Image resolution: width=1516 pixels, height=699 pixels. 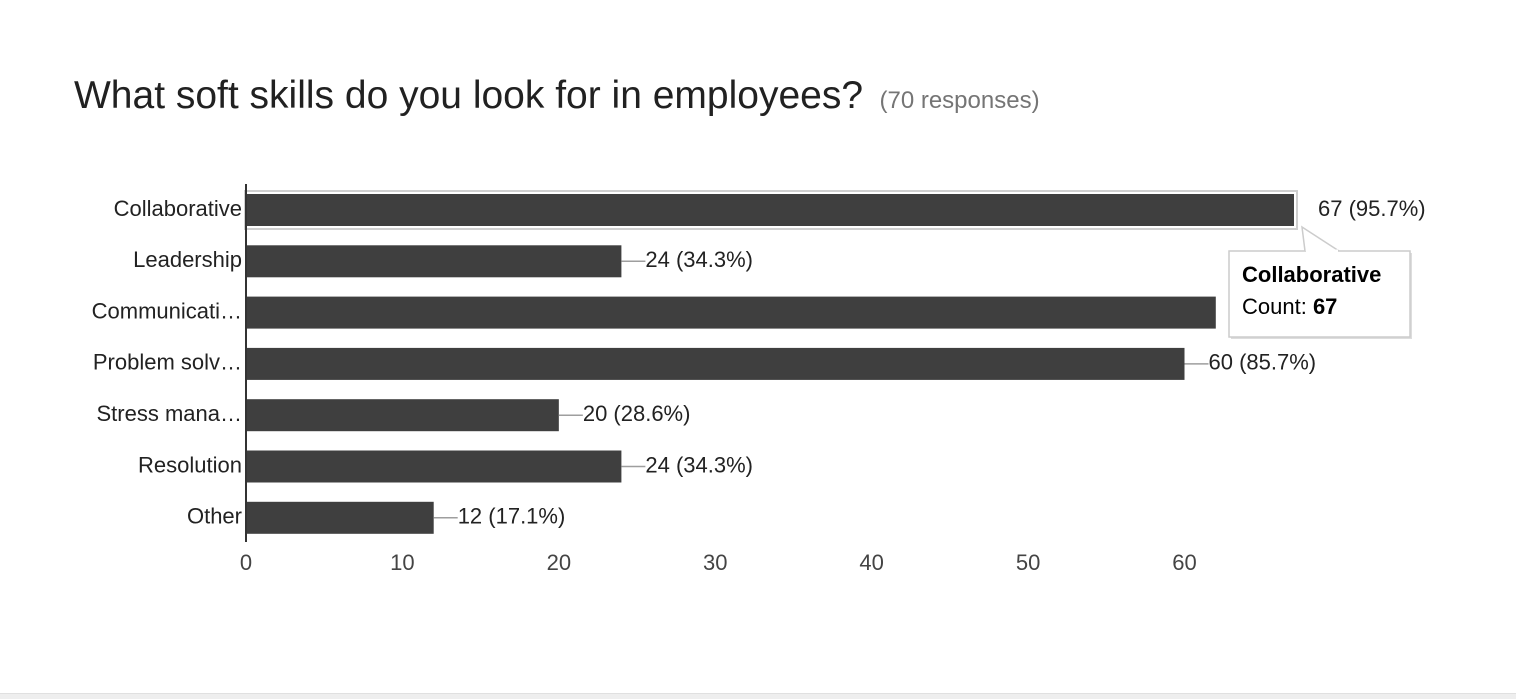 What do you see at coordinates (190, 464) in the screenshot?
I see `category-label: Resolution` at bounding box center [190, 464].